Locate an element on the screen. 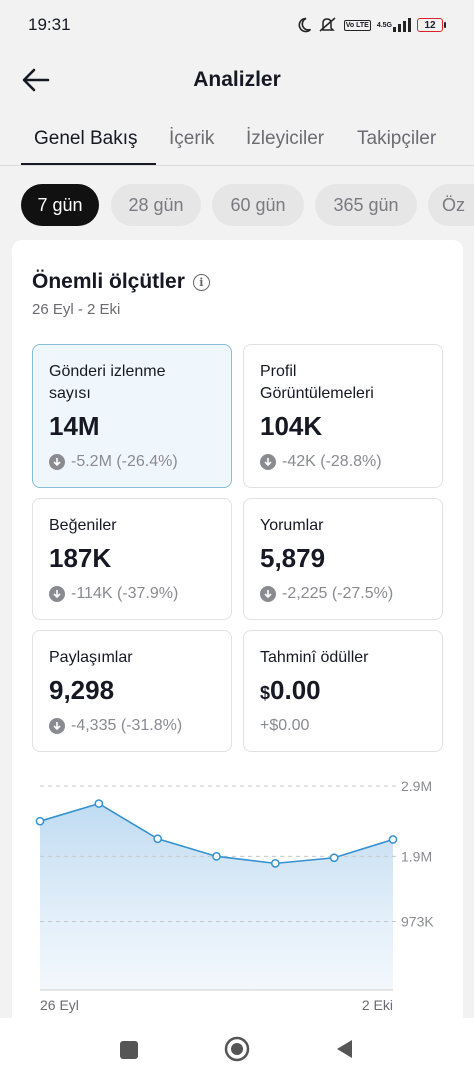 This screenshot has height=1080, width=474. metric-shares: Paylaşımlar 9,298 -4,335 (-31.8%) is located at coordinates (132, 691).